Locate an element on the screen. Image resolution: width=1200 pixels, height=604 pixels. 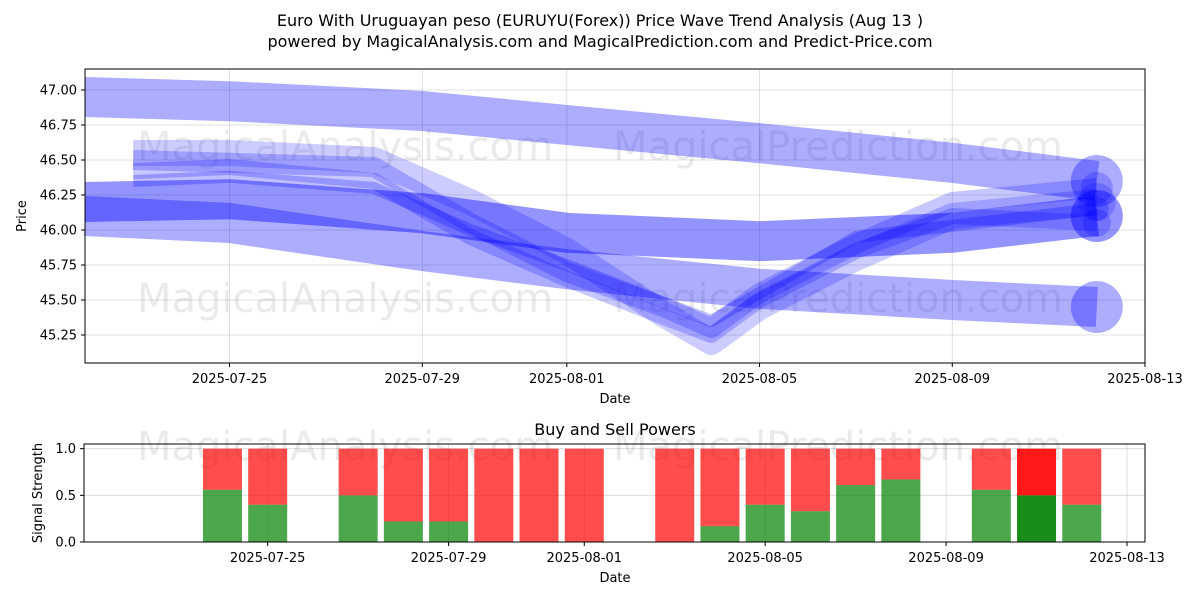
signal-y-tick-label: 1.0 is located at coordinates (65, 449).